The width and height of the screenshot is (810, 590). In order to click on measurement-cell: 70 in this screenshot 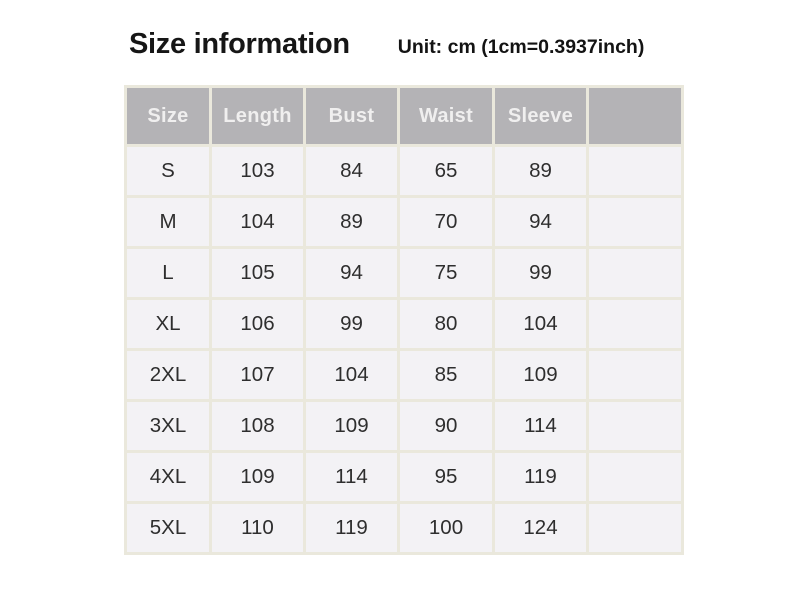, I will do `click(446, 222)`.